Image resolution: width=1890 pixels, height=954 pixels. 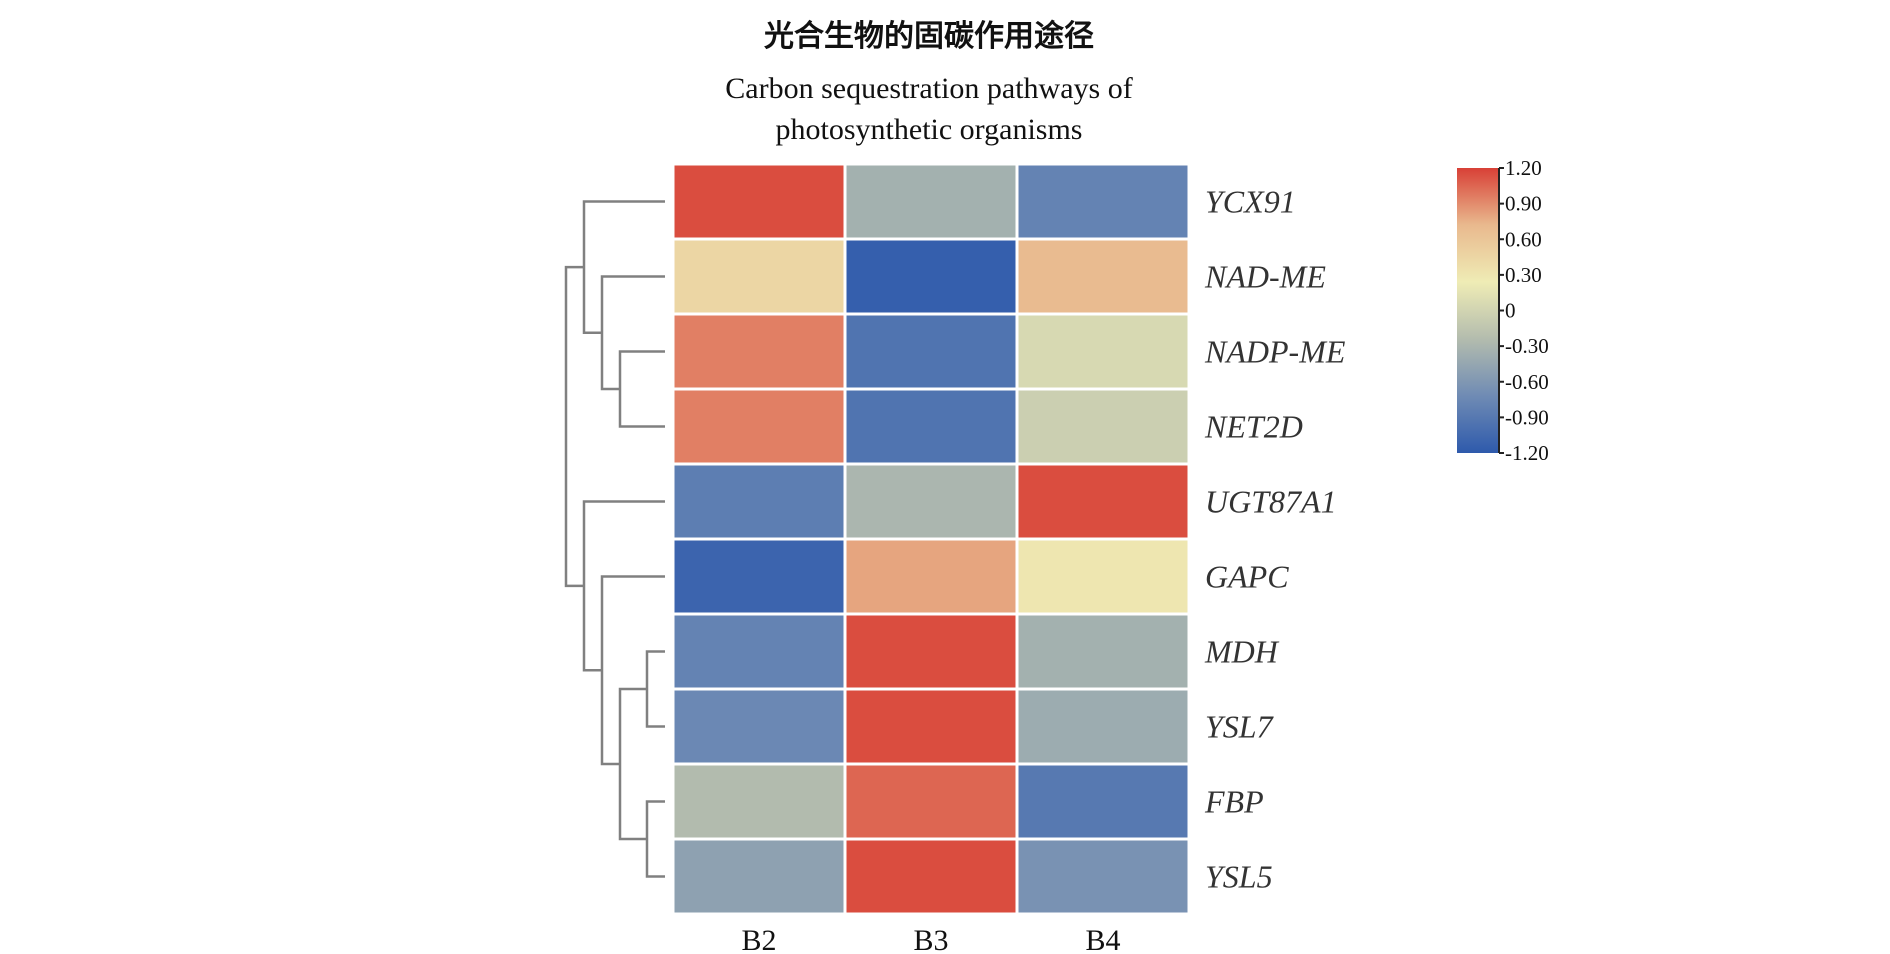 I want to click on colorbar-tick-label: -0.30, so click(x=1527, y=346).